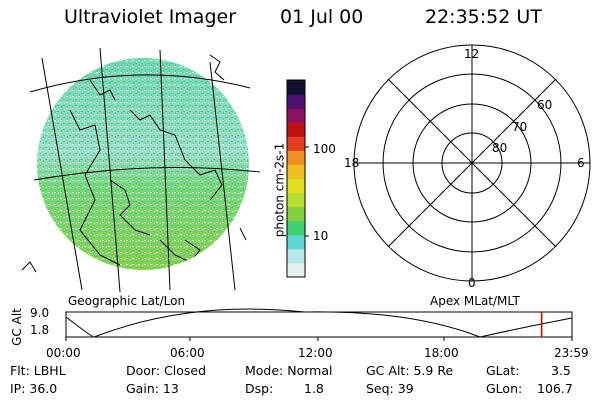  What do you see at coordinates (16, 327) in the screenshot?
I see `alt-ylabel: GC Alt` at bounding box center [16, 327].